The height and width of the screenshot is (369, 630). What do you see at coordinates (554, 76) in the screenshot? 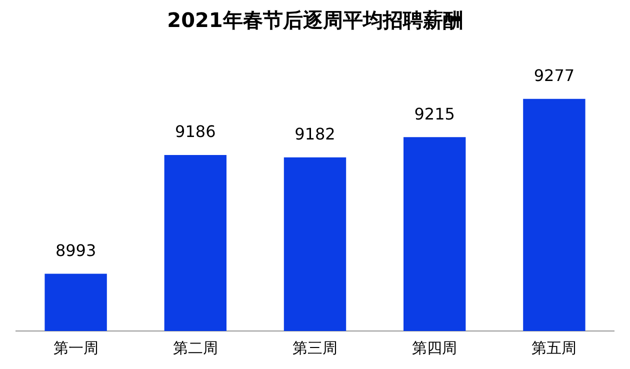
I see `data-label: 9277` at bounding box center [554, 76].